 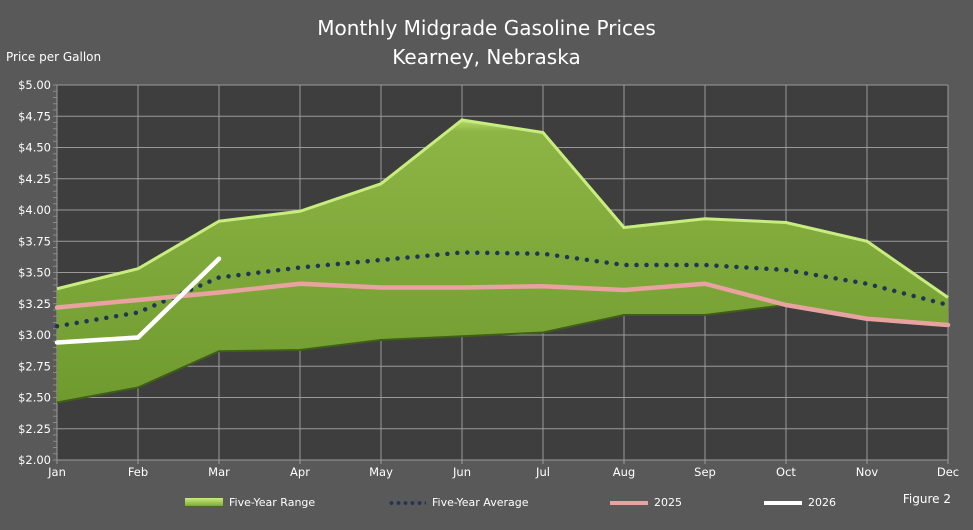 I want to click on chart-title-line-1: Monthly Midgrade Gasoline Prices, so click(x=486, y=28).